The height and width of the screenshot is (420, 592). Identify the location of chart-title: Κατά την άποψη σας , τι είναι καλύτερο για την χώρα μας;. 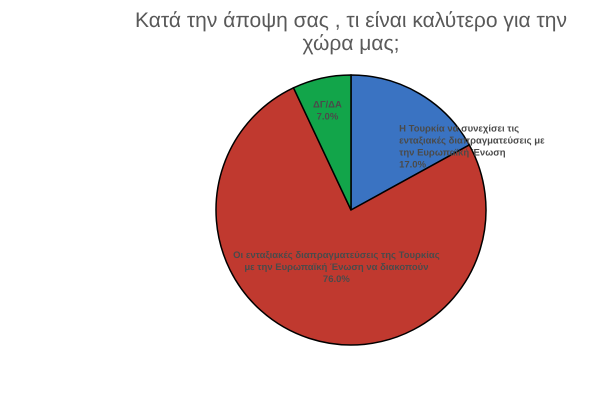
(351, 32).